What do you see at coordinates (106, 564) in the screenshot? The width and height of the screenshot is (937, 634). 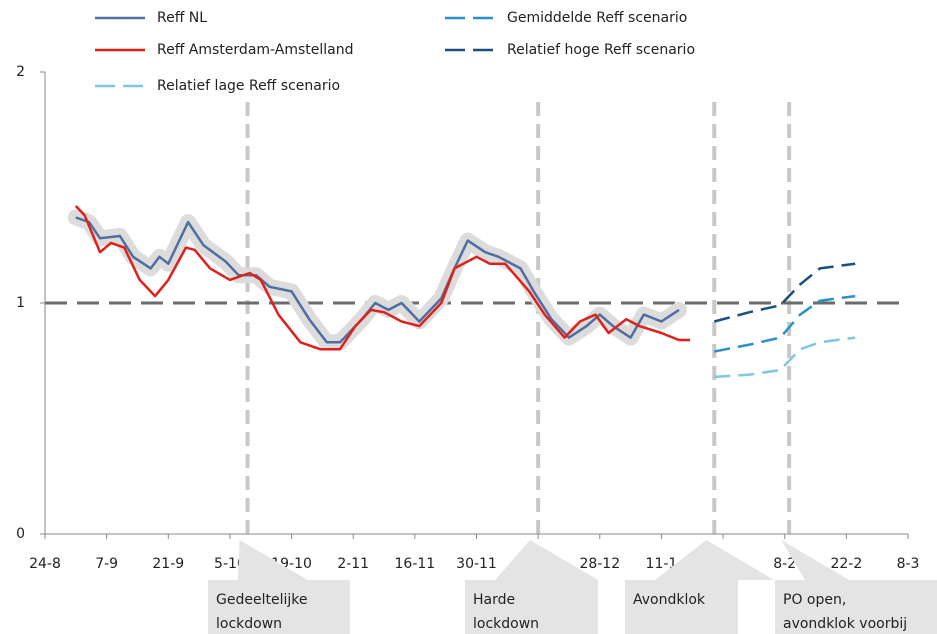 I see `x-tick-label: 7-9` at bounding box center [106, 564].